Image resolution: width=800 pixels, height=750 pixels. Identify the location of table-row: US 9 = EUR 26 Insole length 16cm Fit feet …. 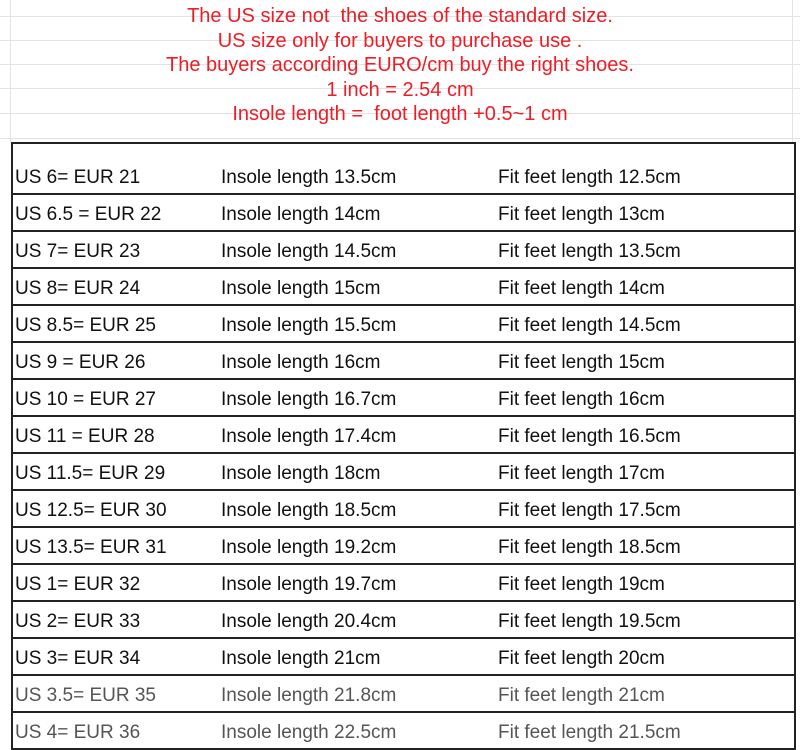
(403, 361).